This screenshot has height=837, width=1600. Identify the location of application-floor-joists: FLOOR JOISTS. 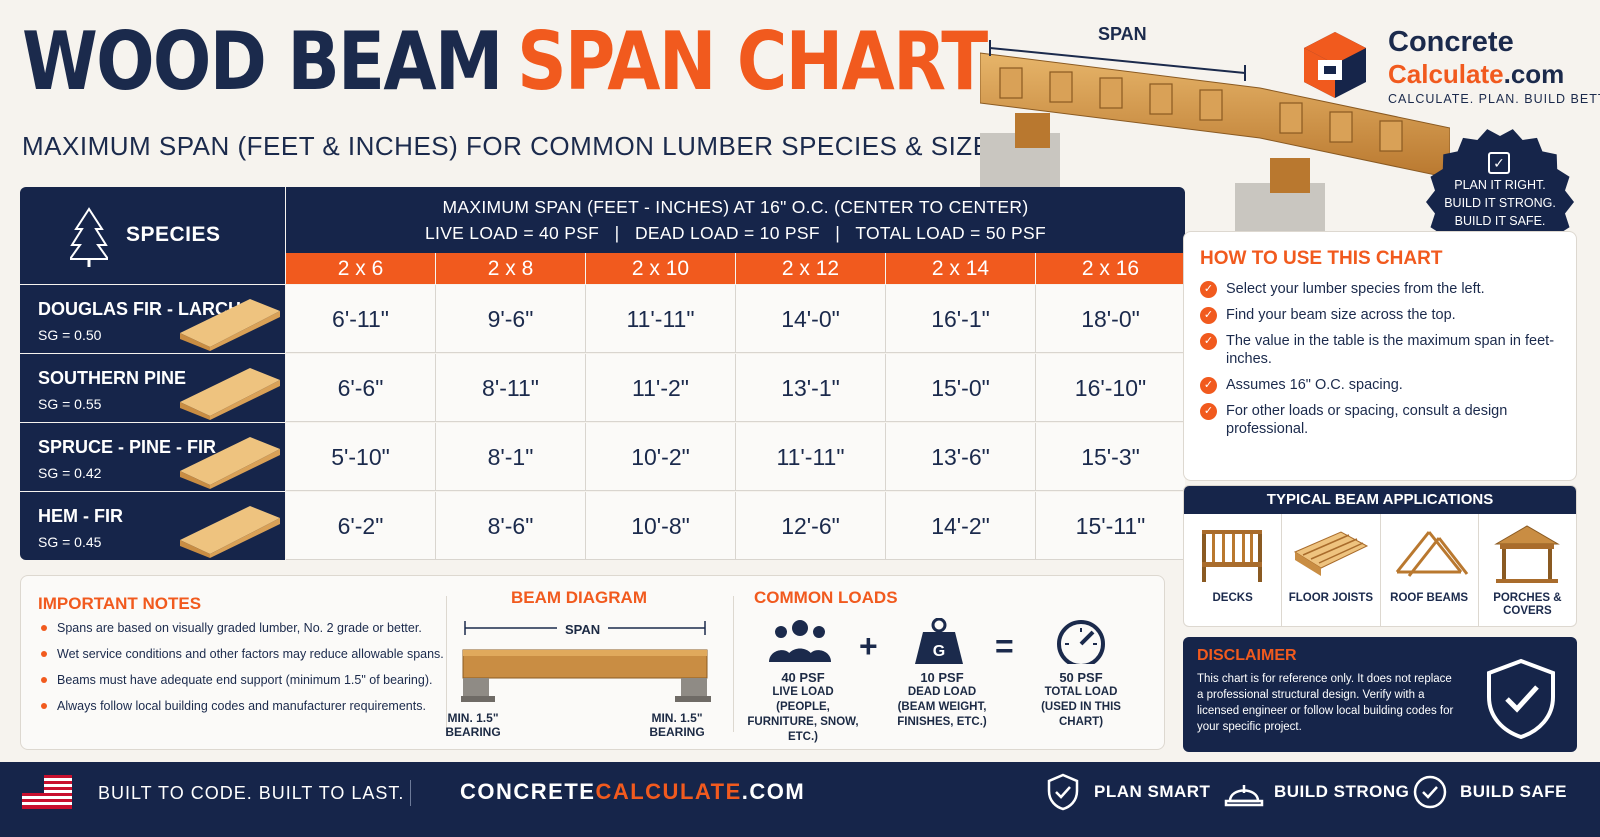
(1331, 570).